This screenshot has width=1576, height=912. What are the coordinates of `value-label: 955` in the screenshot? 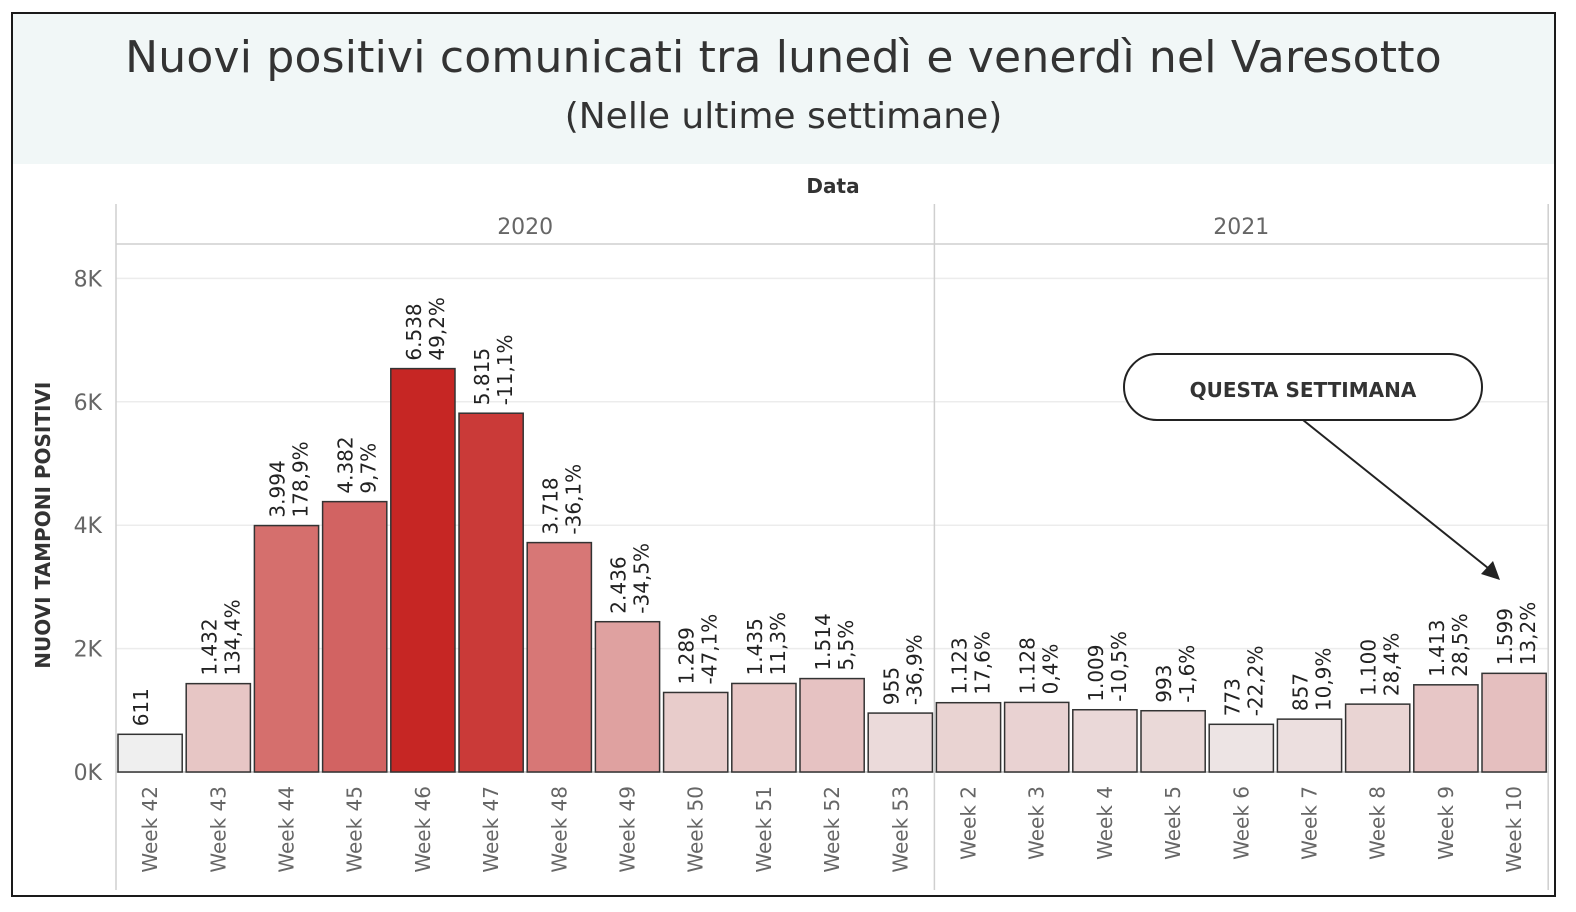 It's located at (891, 686).